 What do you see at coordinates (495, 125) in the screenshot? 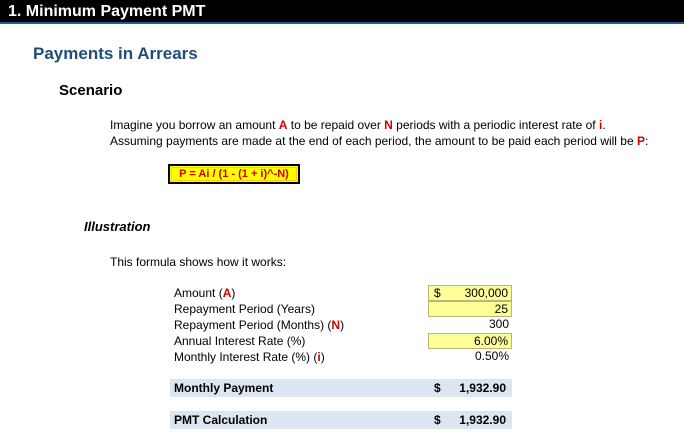
I see `scenario-text: periods with a periodic interest rate of` at bounding box center [495, 125].